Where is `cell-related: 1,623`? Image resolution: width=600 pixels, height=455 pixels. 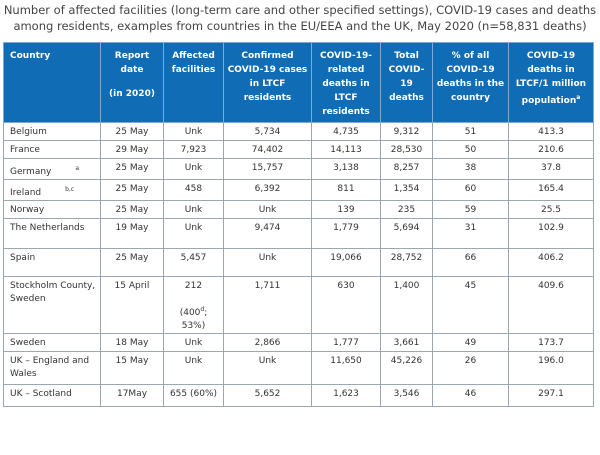
cell-related: 1,623 is located at coordinates (346, 395).